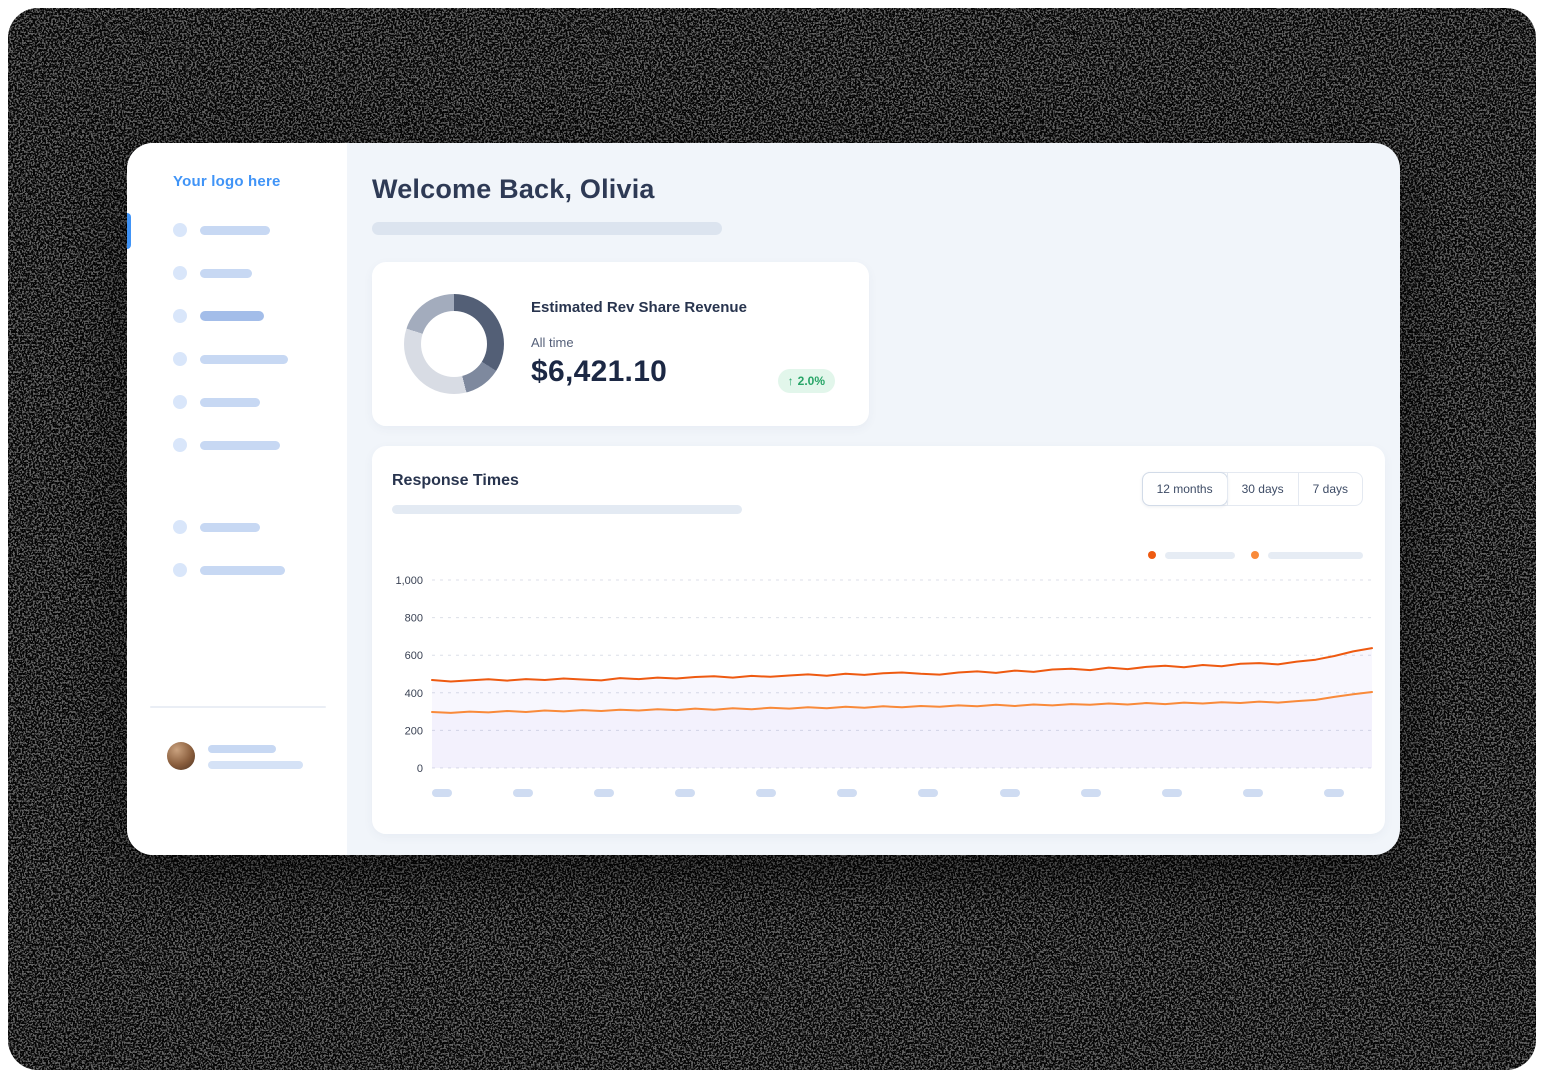  What do you see at coordinates (547, 228) in the screenshot?
I see `subtitle-skeleton` at bounding box center [547, 228].